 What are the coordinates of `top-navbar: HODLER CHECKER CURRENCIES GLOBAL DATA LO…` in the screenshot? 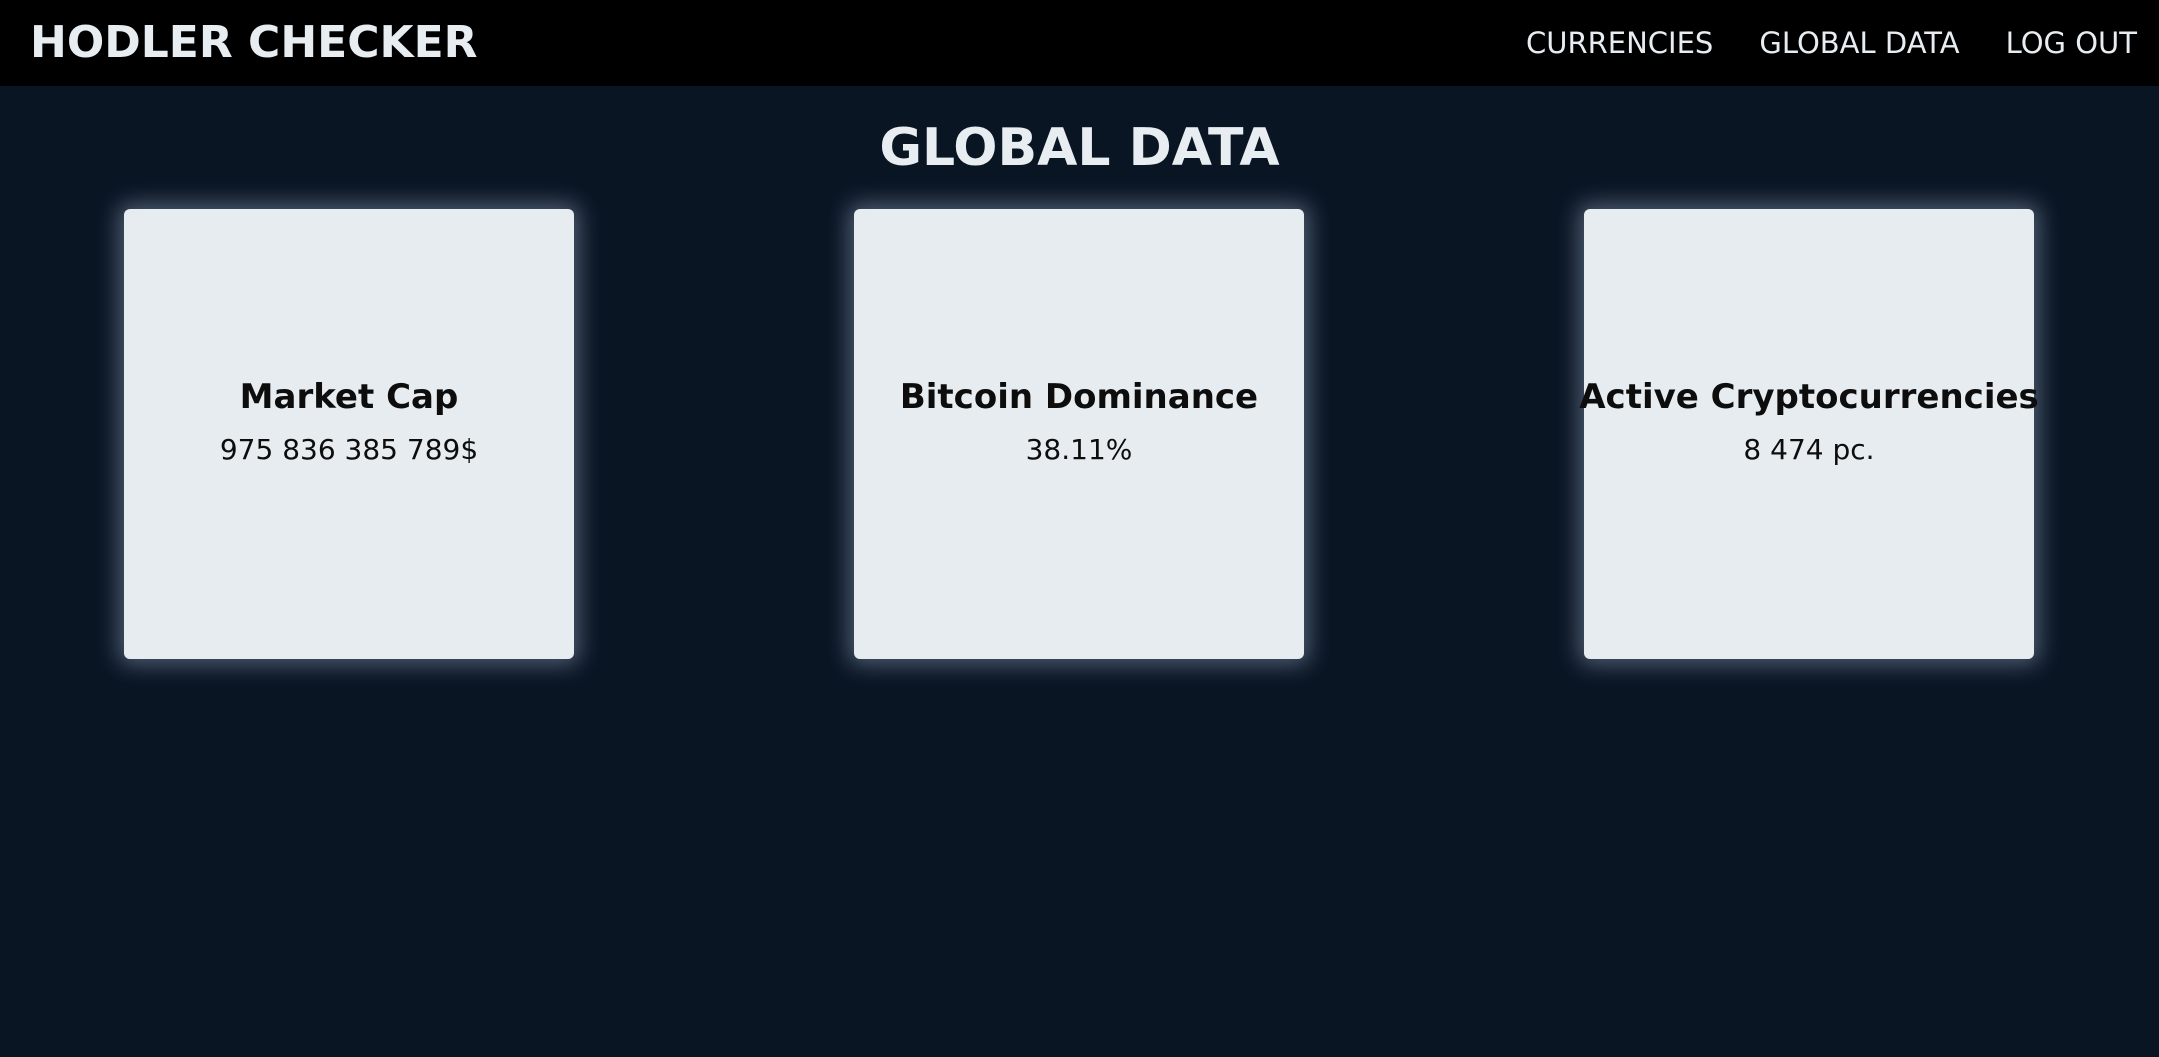 It's located at (1079, 43).